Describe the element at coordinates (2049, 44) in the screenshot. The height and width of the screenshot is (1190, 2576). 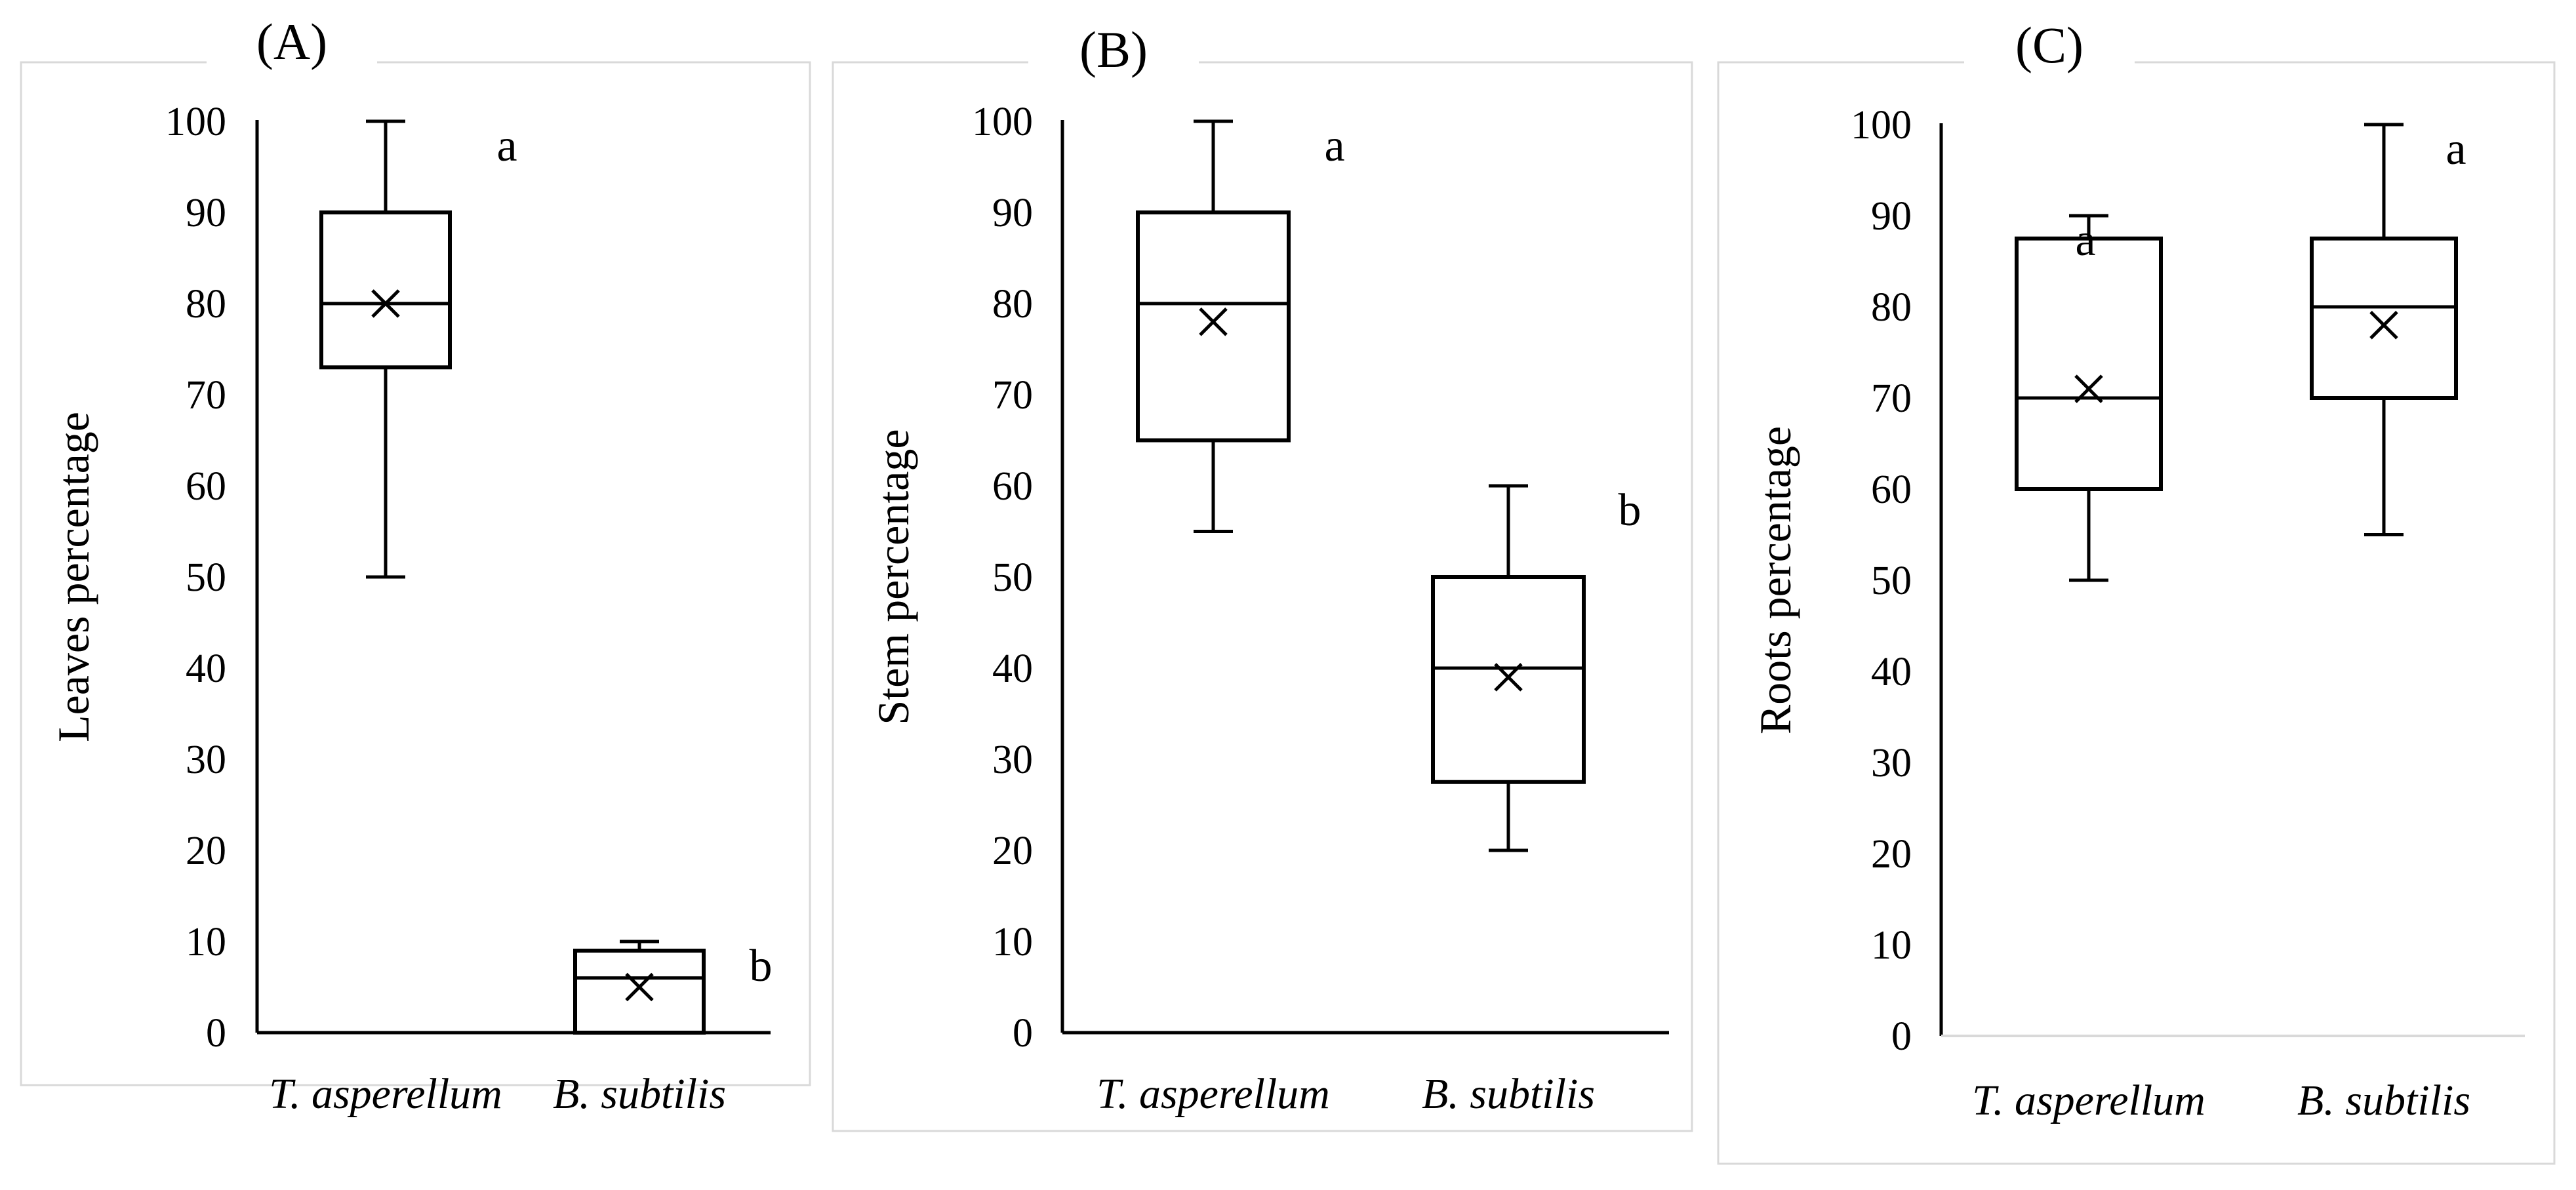
I see `panel-label: (C)` at that location.